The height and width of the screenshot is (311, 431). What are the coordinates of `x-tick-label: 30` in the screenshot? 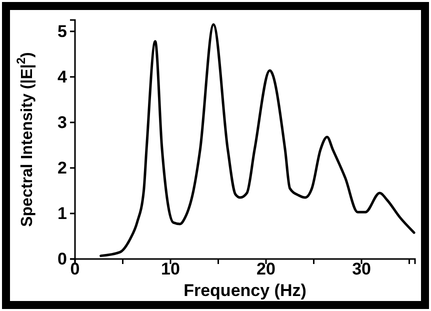 It's located at (361, 269).